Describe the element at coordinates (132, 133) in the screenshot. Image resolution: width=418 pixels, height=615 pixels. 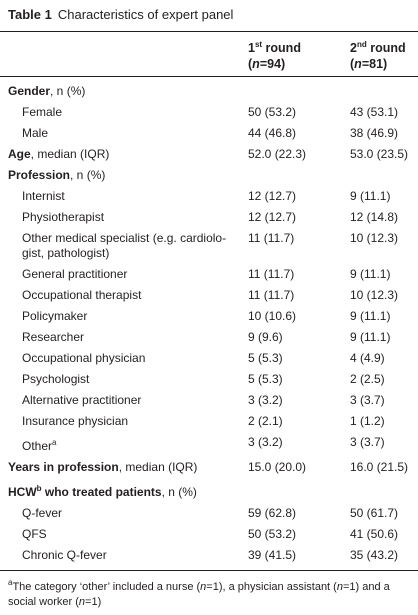
I see `row-label: Male` at that location.